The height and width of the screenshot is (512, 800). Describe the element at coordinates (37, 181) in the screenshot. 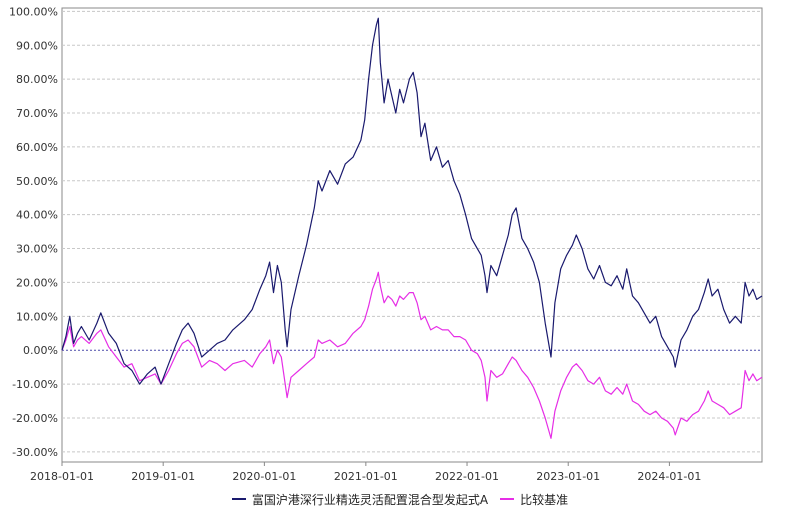

I see `y-tick-label: 50.00%` at that location.